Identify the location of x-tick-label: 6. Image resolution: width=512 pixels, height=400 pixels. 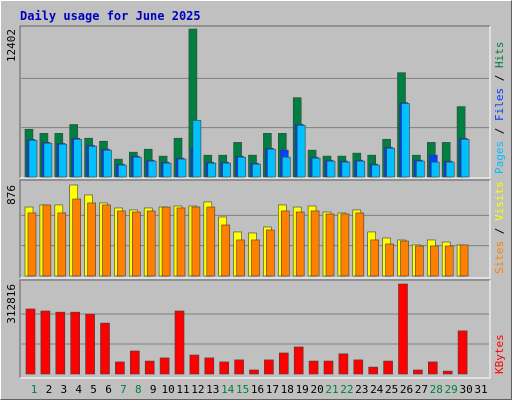
(108, 389).